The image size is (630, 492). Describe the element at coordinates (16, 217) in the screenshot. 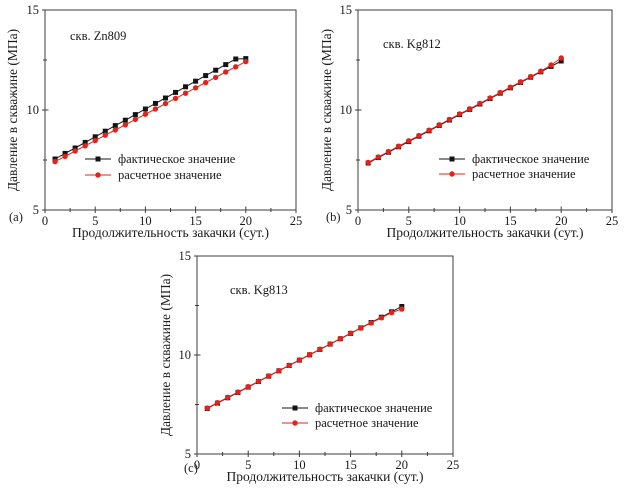

I see `panel-letter-label: (a)` at that location.